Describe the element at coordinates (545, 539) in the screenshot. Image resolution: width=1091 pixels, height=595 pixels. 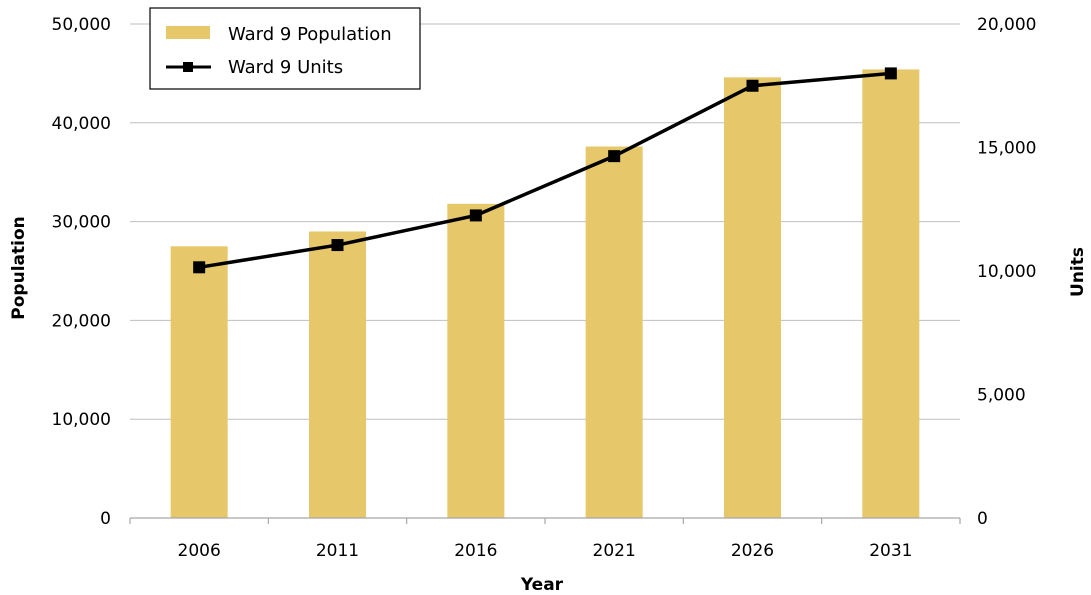
I see `x-axis: 2006 2011 2016 2021 2026 2031` at that location.